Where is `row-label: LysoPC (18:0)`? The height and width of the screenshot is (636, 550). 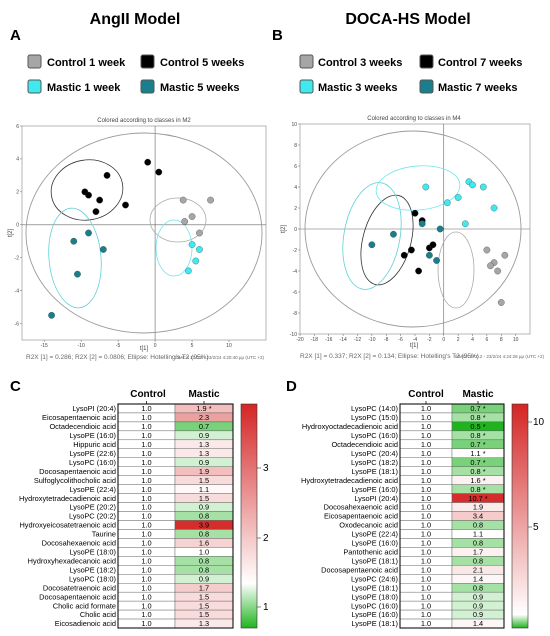
row-label: LysoPC (18:0) is located at coordinates (92, 578).